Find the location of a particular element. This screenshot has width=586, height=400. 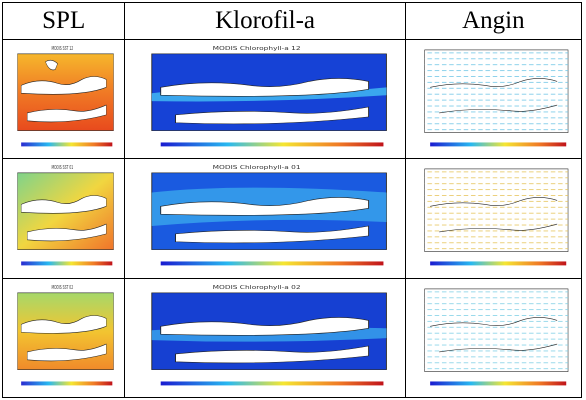

chl-title-row3: MODIS Chlorophyll-a 02 is located at coordinates (257, 287).